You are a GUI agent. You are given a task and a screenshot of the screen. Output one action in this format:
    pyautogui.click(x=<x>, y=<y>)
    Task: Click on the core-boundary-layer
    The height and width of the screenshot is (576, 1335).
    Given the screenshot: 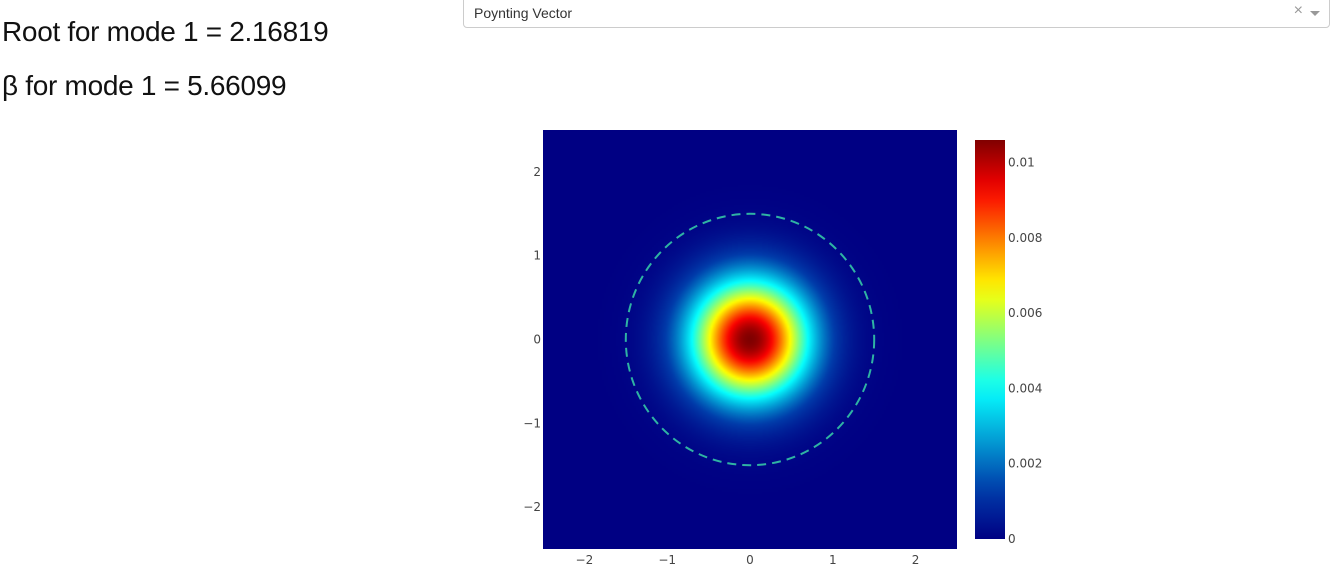 What is the action you would take?
    pyautogui.click(x=750, y=339)
    